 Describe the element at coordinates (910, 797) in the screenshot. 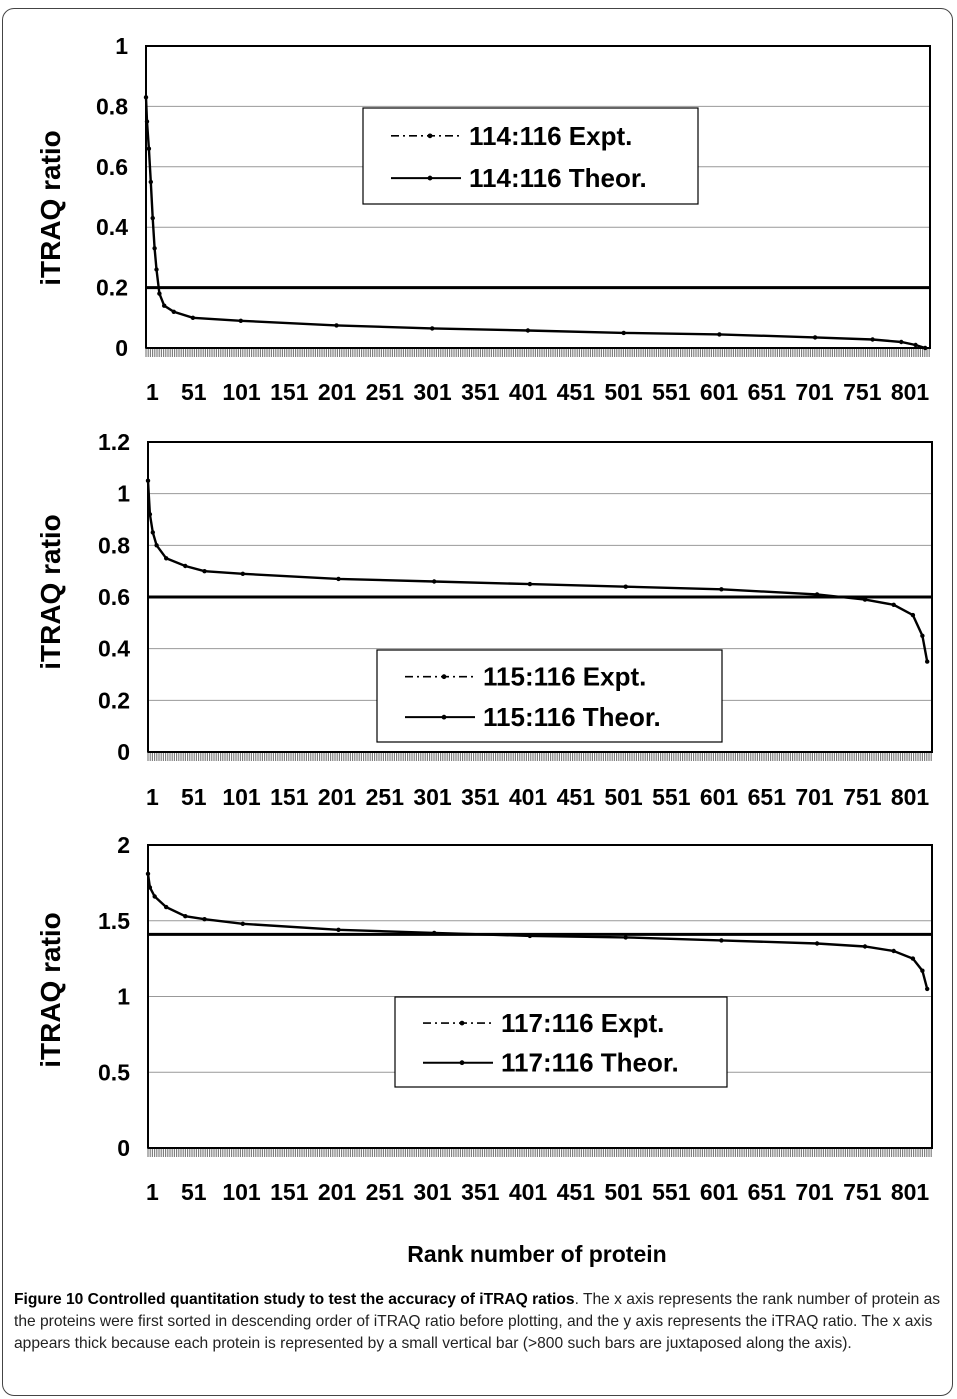

I see `x-tick-label: 801` at that location.